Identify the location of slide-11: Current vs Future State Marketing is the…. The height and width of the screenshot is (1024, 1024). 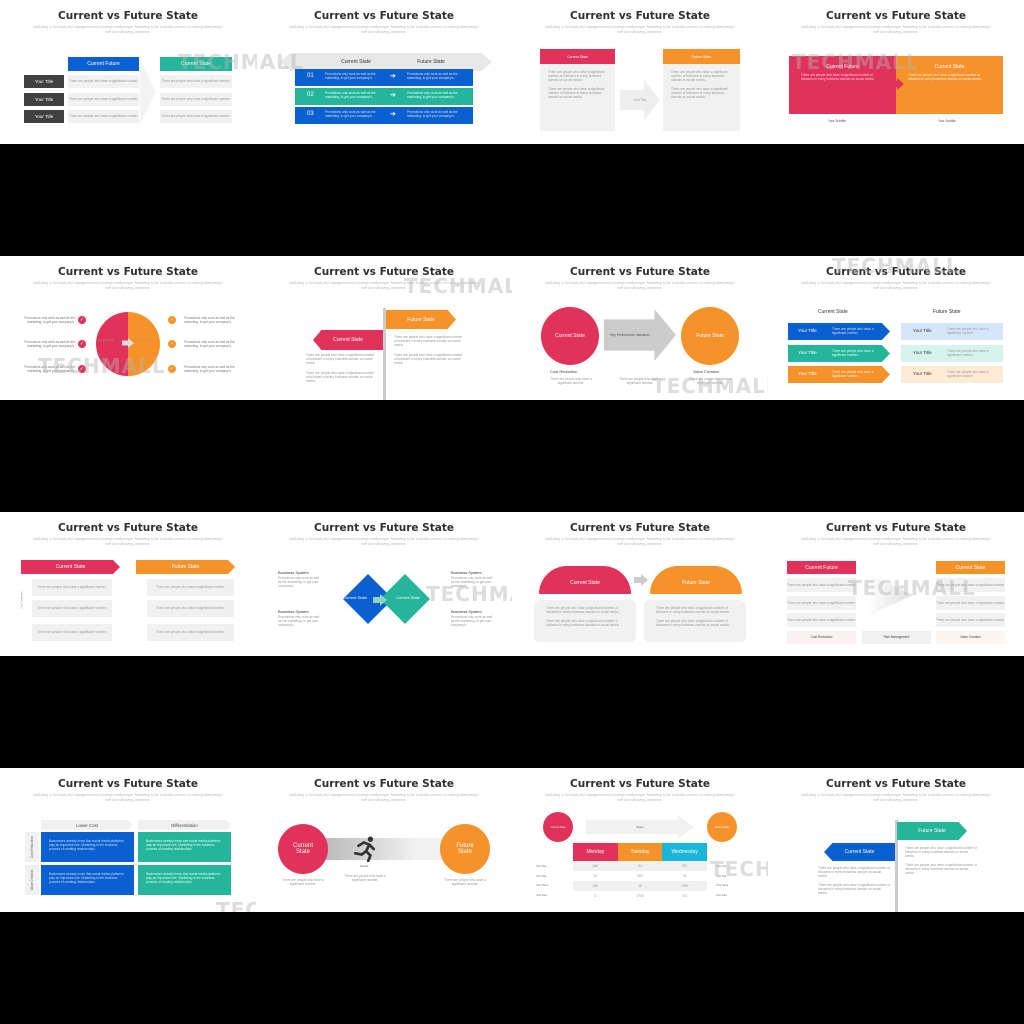
(640, 584).